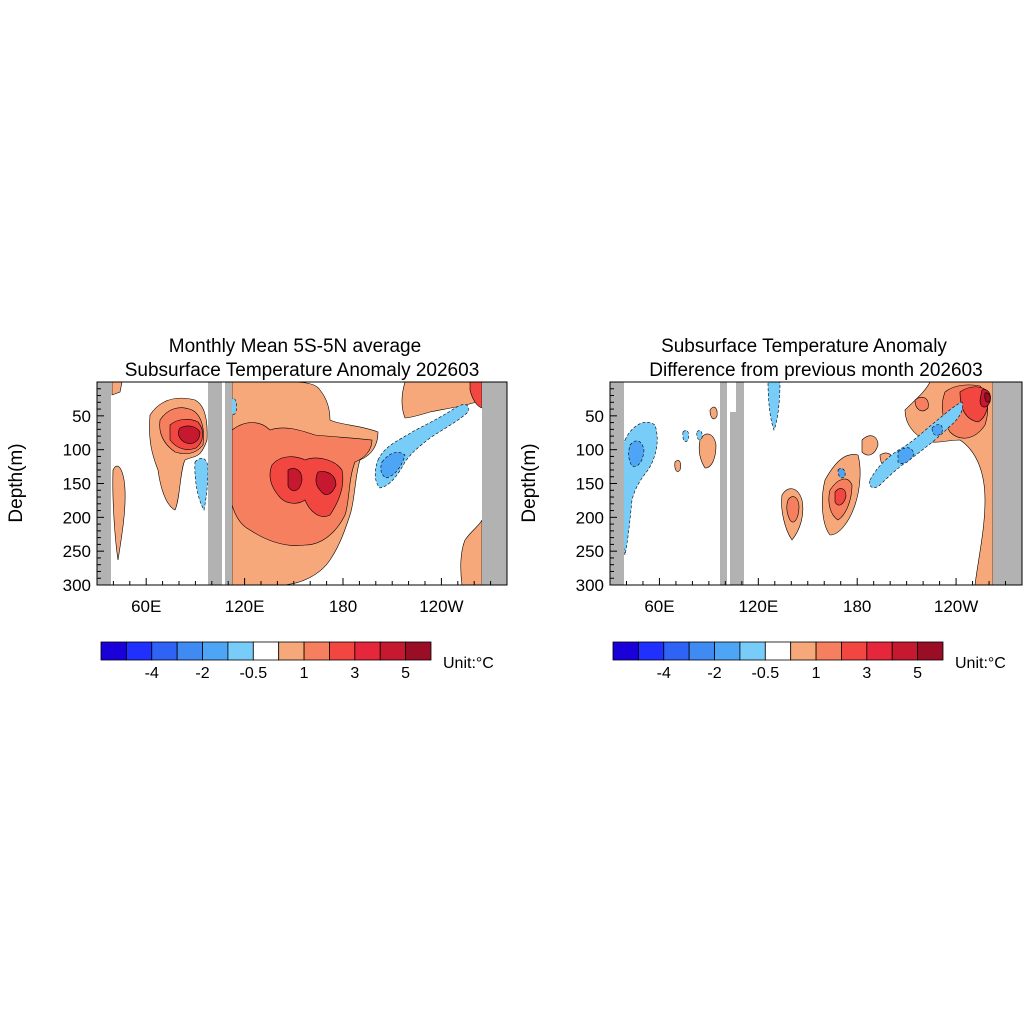 Image resolution: width=1024 pixels, height=1024 pixels. I want to click on left-land-mask-america, so click(494, 483).